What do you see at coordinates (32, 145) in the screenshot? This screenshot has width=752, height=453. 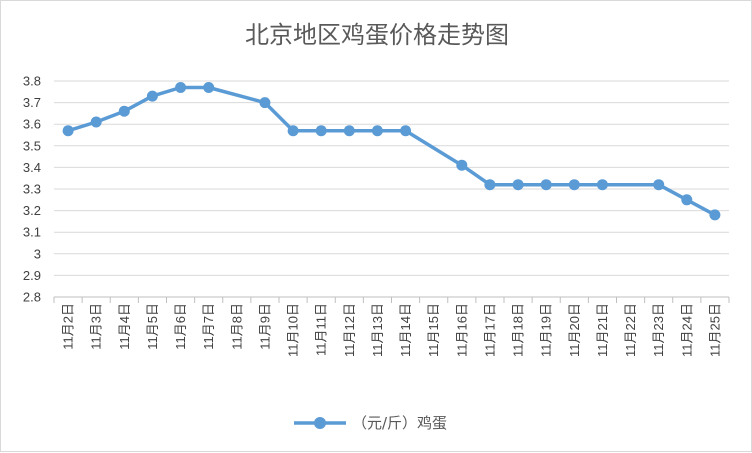 I see `y-tick-label: 3.5` at bounding box center [32, 145].